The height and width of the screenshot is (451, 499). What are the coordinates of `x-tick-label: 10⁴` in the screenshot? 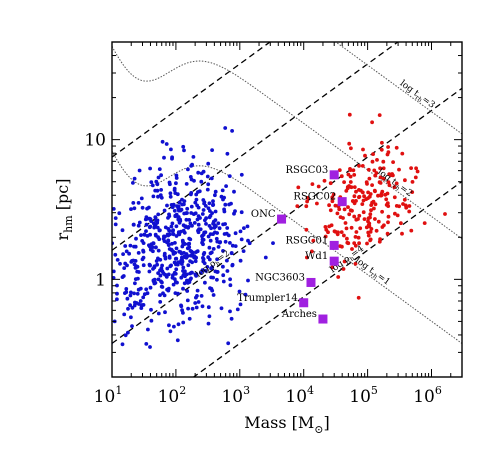 It's located at (299, 395).